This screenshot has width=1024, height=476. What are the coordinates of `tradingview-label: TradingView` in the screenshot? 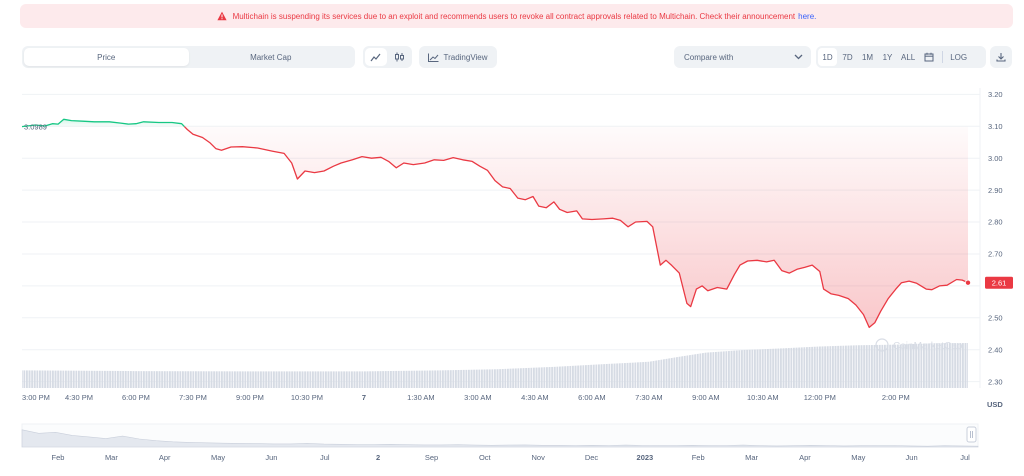 It's located at (465, 57).